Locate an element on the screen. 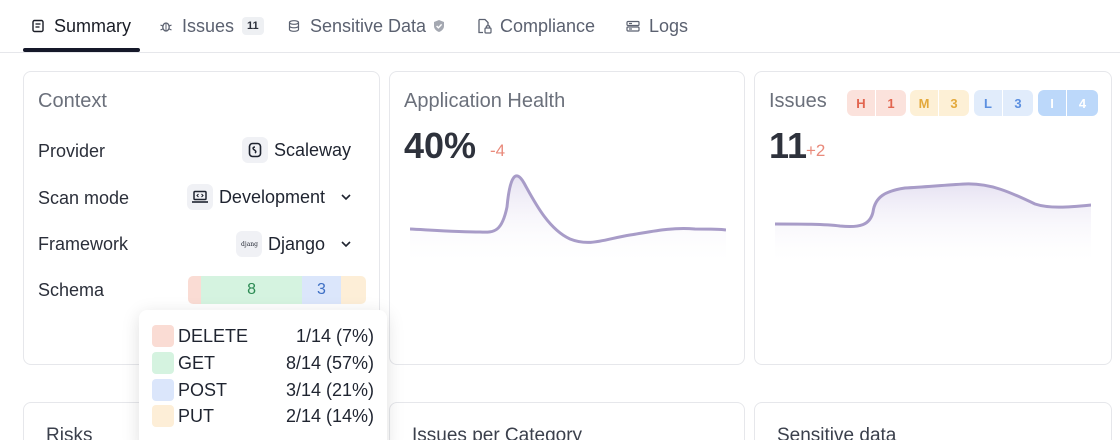 The width and height of the screenshot is (1120, 440). tooltip-row-put: PUT 2/14 (14%) is located at coordinates (263, 416).